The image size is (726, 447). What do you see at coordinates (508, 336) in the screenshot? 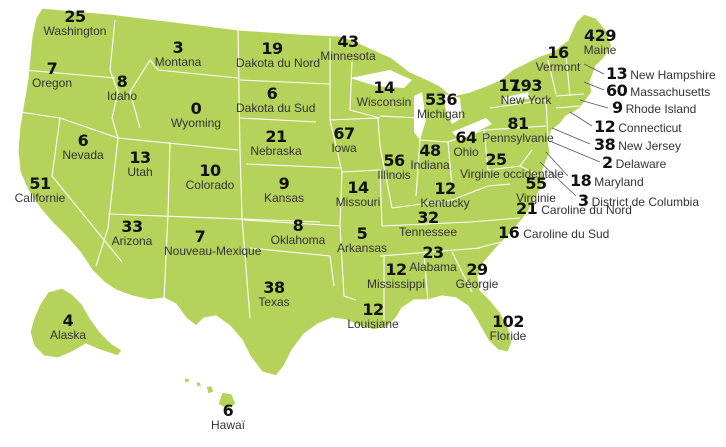
I see `name-FL: Floride` at bounding box center [508, 336].